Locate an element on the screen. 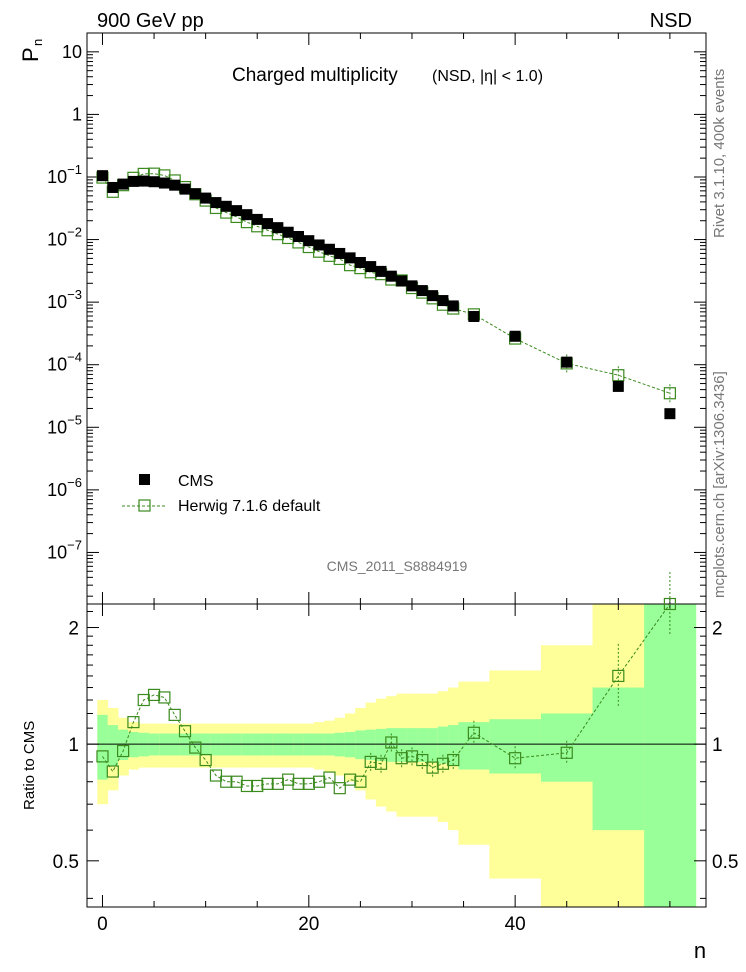  ratio-tick-label-left: 1 is located at coordinates (73, 745).